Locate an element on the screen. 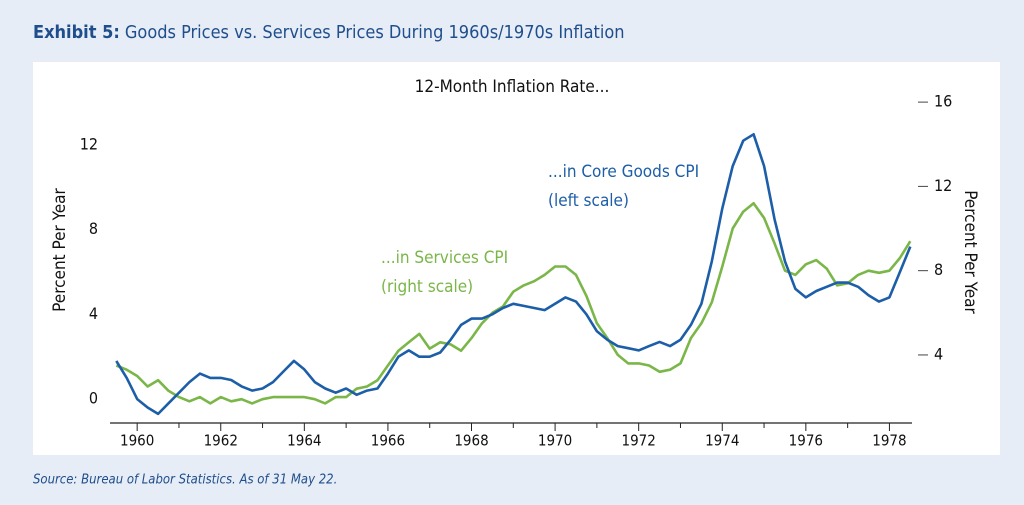  x-tick-label: 1978 is located at coordinates (889, 441).